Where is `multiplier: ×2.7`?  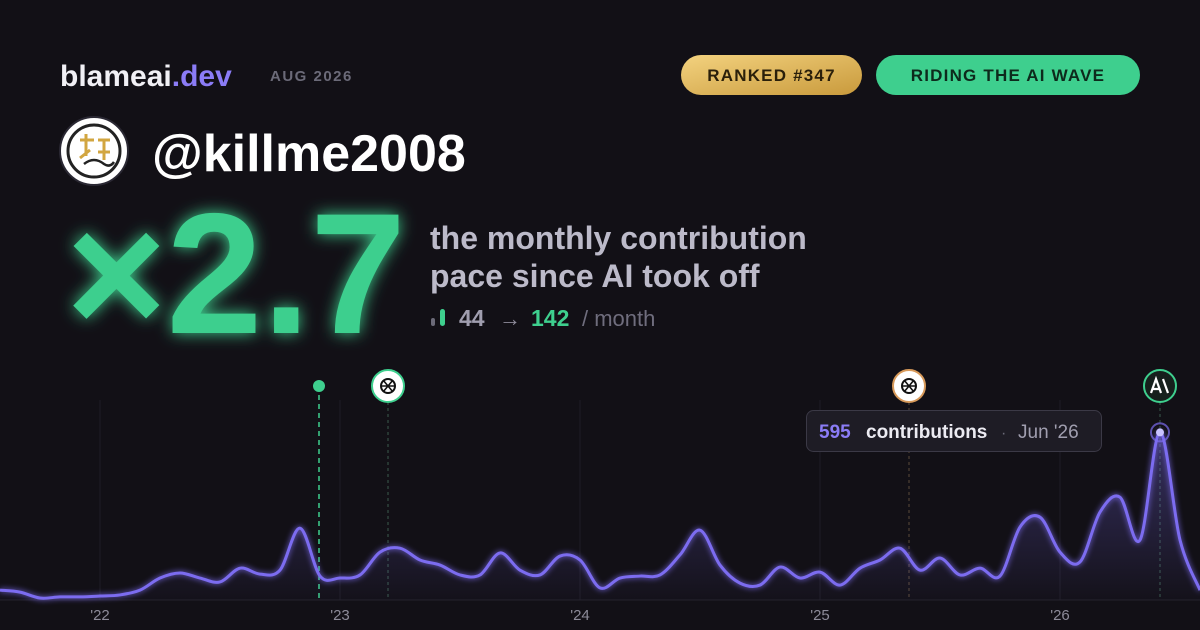
multiplier: ×2.7 is located at coordinates (236, 274).